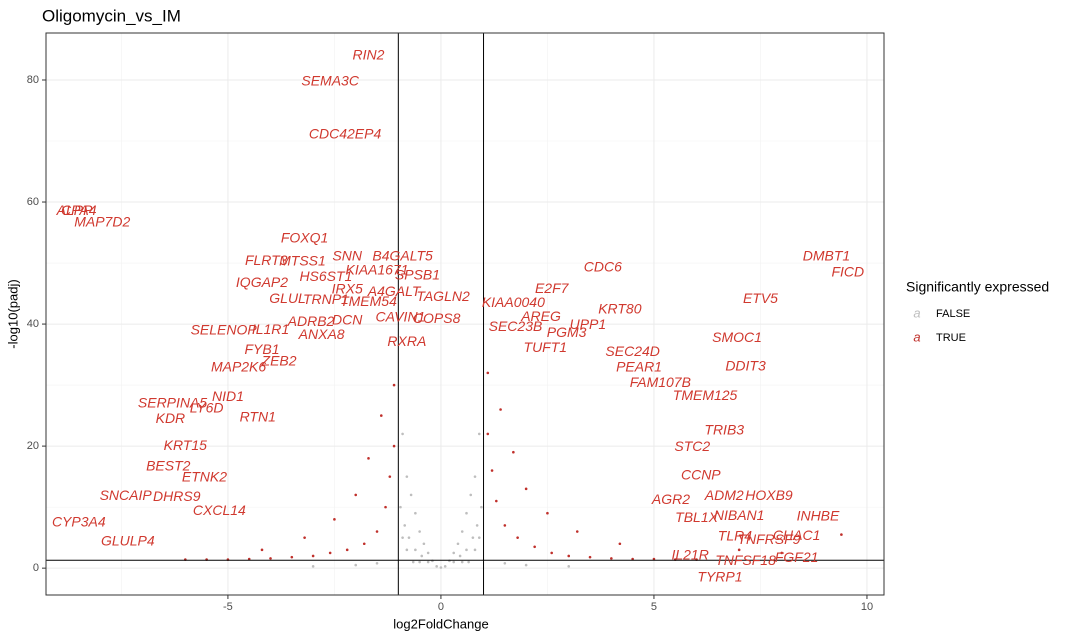  I want to click on gene-label: AGR2, so click(670, 499).